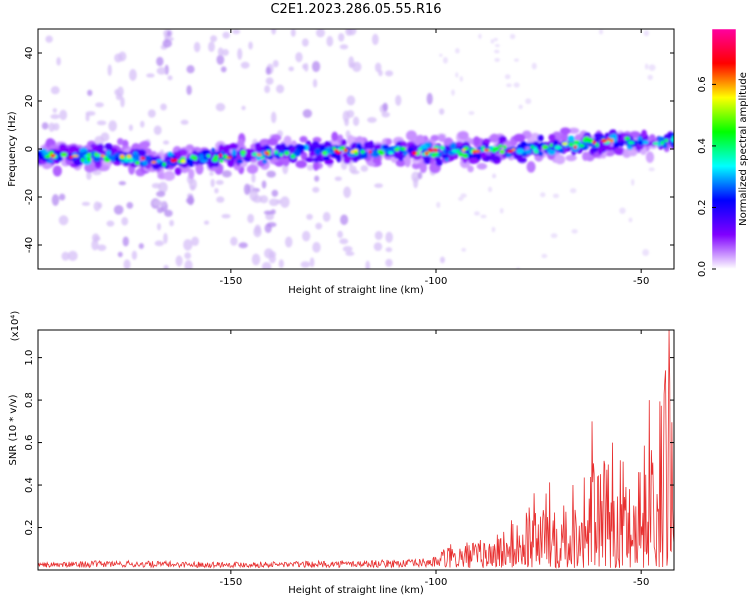 The image size is (750, 600). Describe the element at coordinates (12, 149) in the screenshot. I see `spectrogram-y-label: Frequency (Hz)` at that location.